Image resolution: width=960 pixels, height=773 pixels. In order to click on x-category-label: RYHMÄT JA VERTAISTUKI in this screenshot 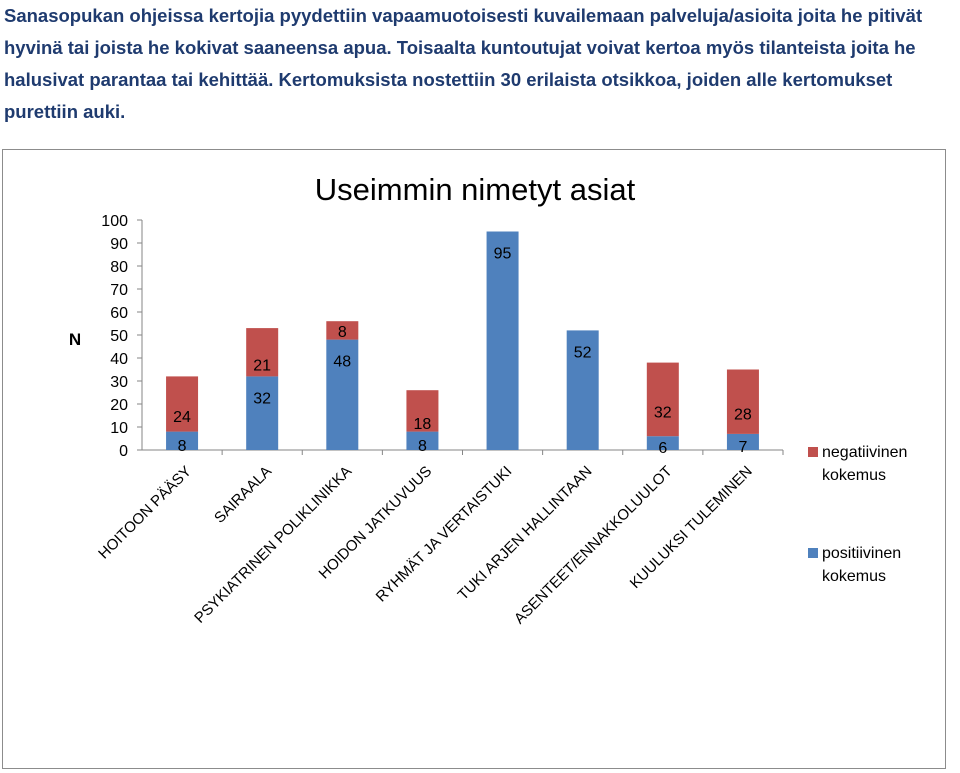, I will do `click(444, 534)`.